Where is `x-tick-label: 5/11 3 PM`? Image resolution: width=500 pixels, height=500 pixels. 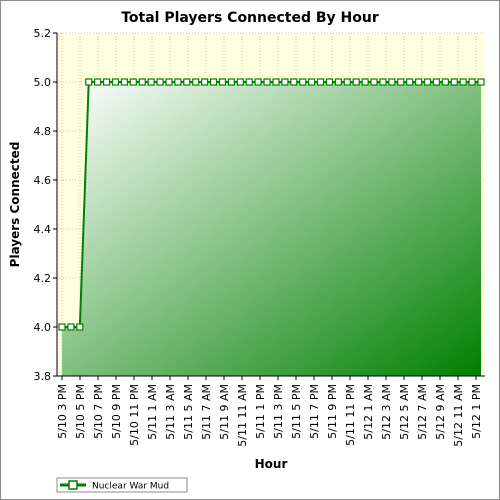 x-tick-label: 5/11 3 PM is located at coordinates (278, 411).